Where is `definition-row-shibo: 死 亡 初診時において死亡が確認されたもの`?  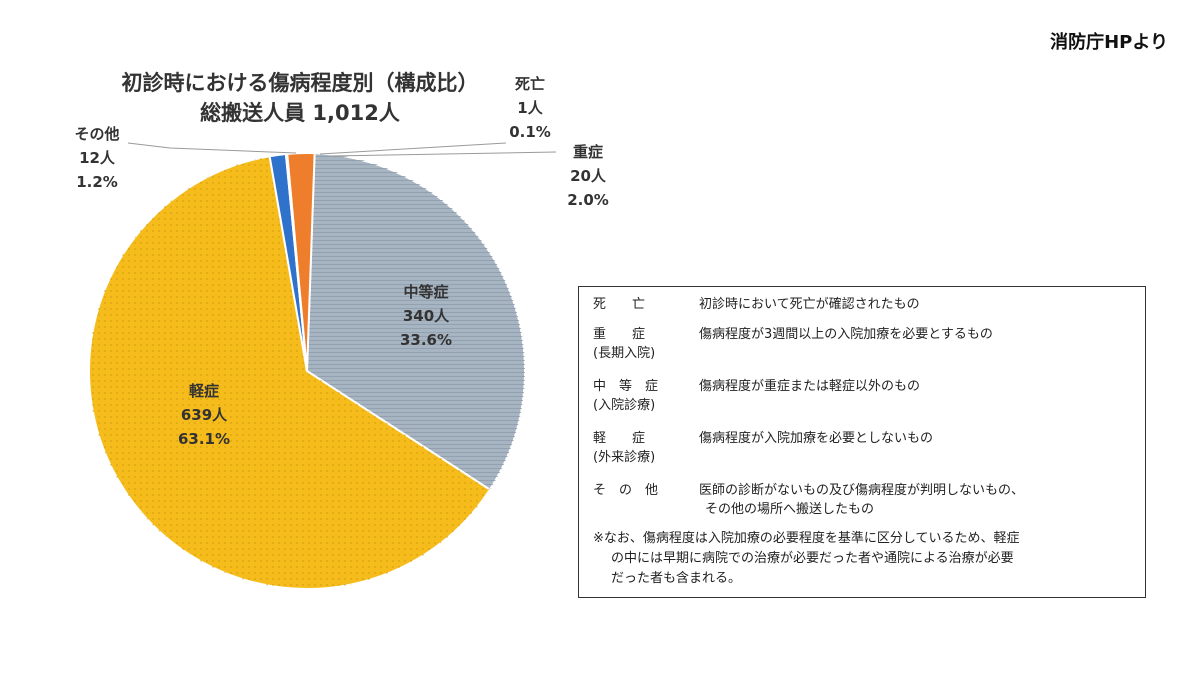 definition-row-shibo: 死 亡 初診時において死亡が確認されたもの is located at coordinates (864, 308).